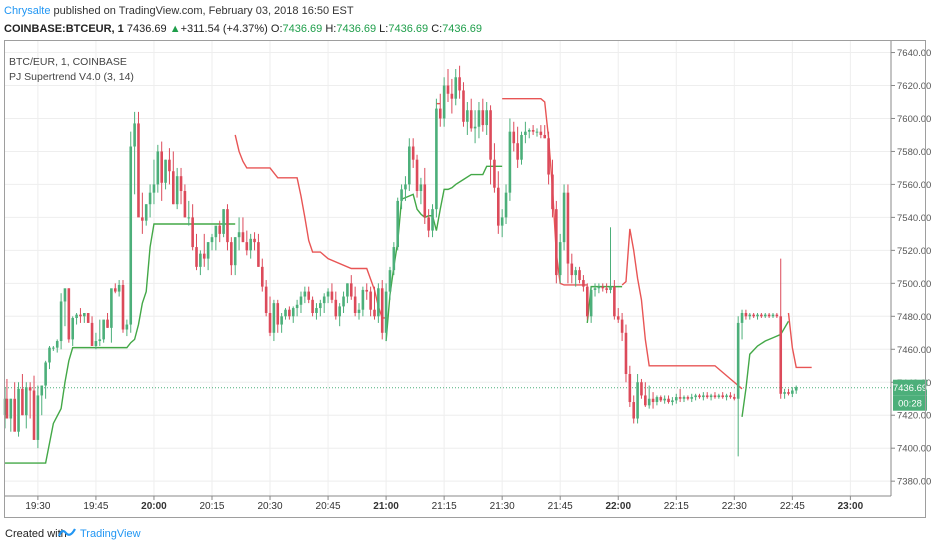 The height and width of the screenshot is (550, 932). I want to click on y-tick-label: 7460.00, so click(914, 350).